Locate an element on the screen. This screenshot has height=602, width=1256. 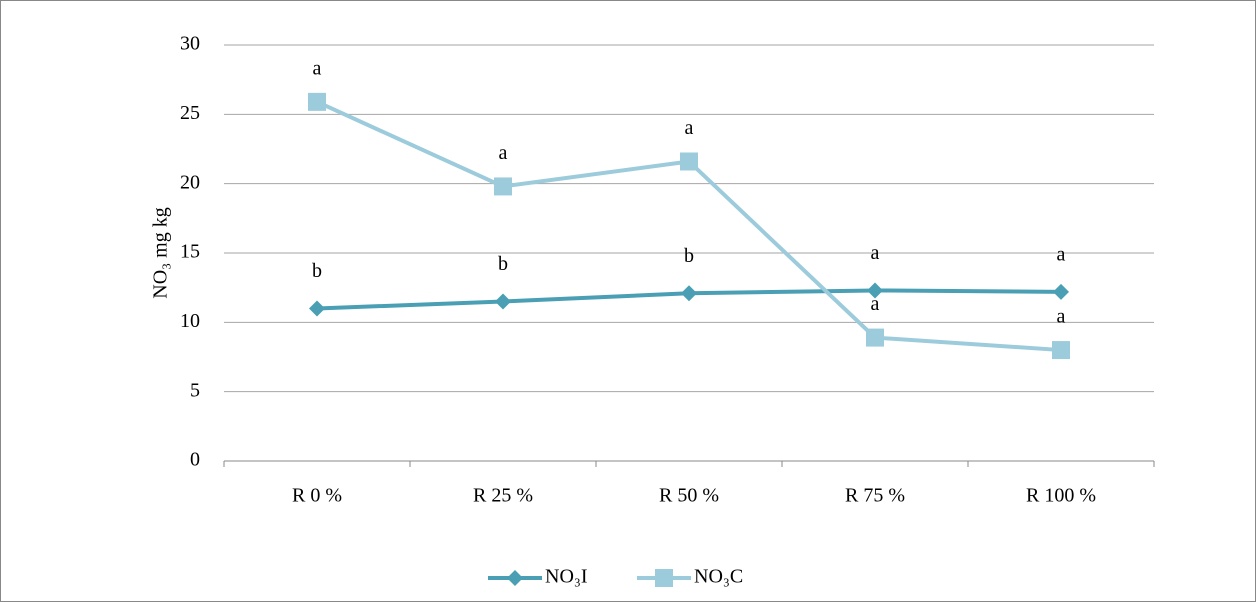
y-tick-label: 0 is located at coordinates (195, 460).